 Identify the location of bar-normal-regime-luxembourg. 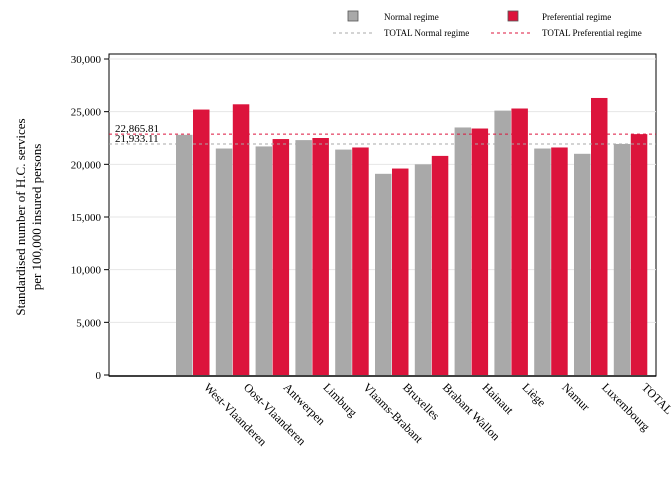
(582, 264).